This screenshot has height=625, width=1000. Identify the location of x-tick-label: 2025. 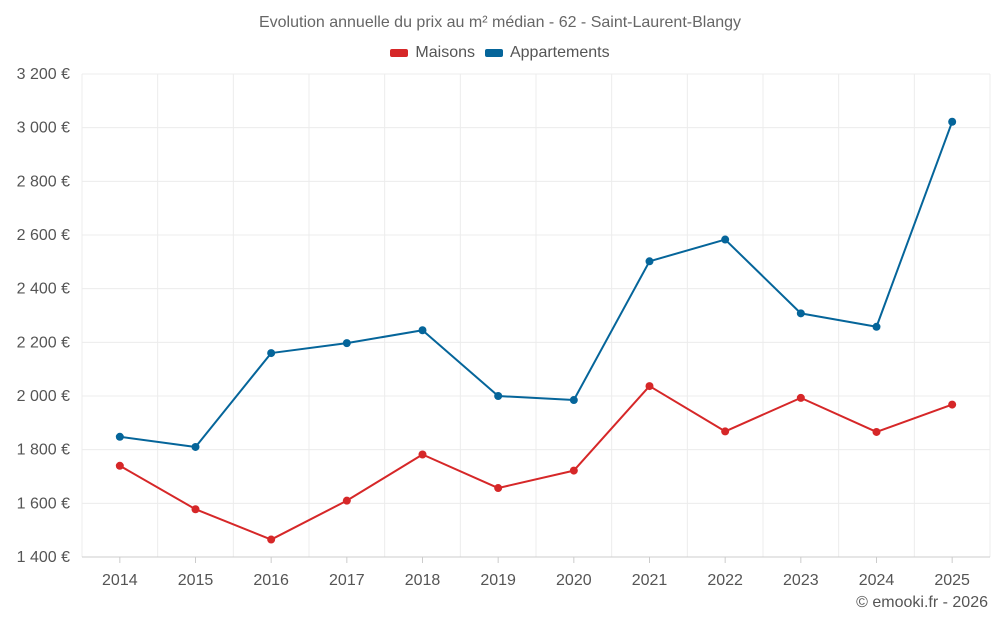
(952, 580).